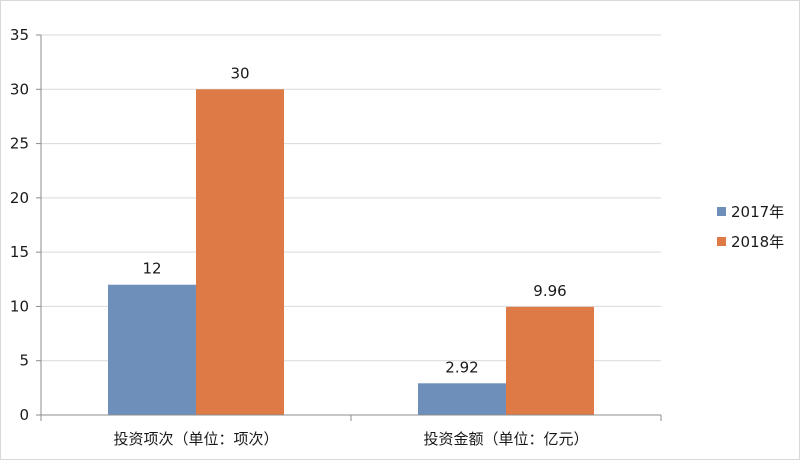  Describe the element at coordinates (19, 144) in the screenshot. I see `y-tick-label: 25` at that location.